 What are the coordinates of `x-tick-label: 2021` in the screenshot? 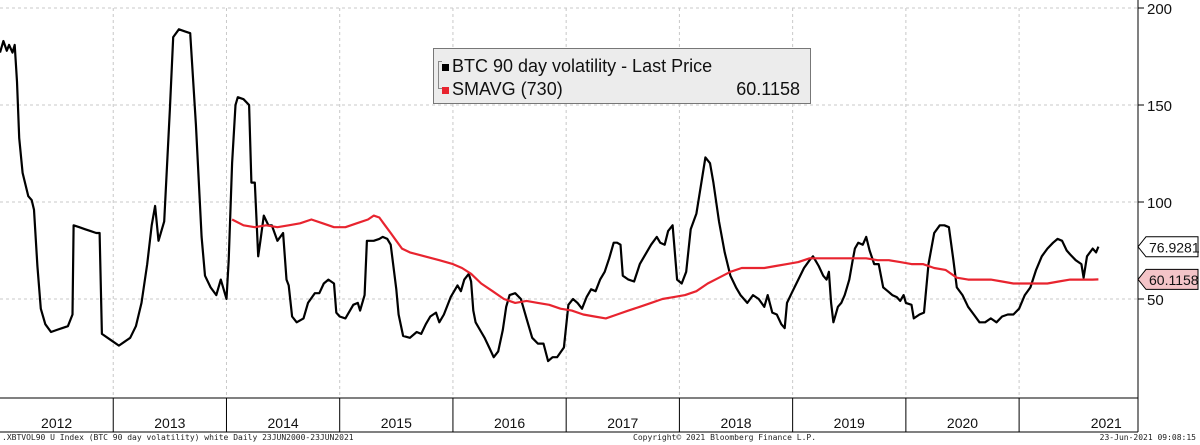 It's located at (1106, 423).